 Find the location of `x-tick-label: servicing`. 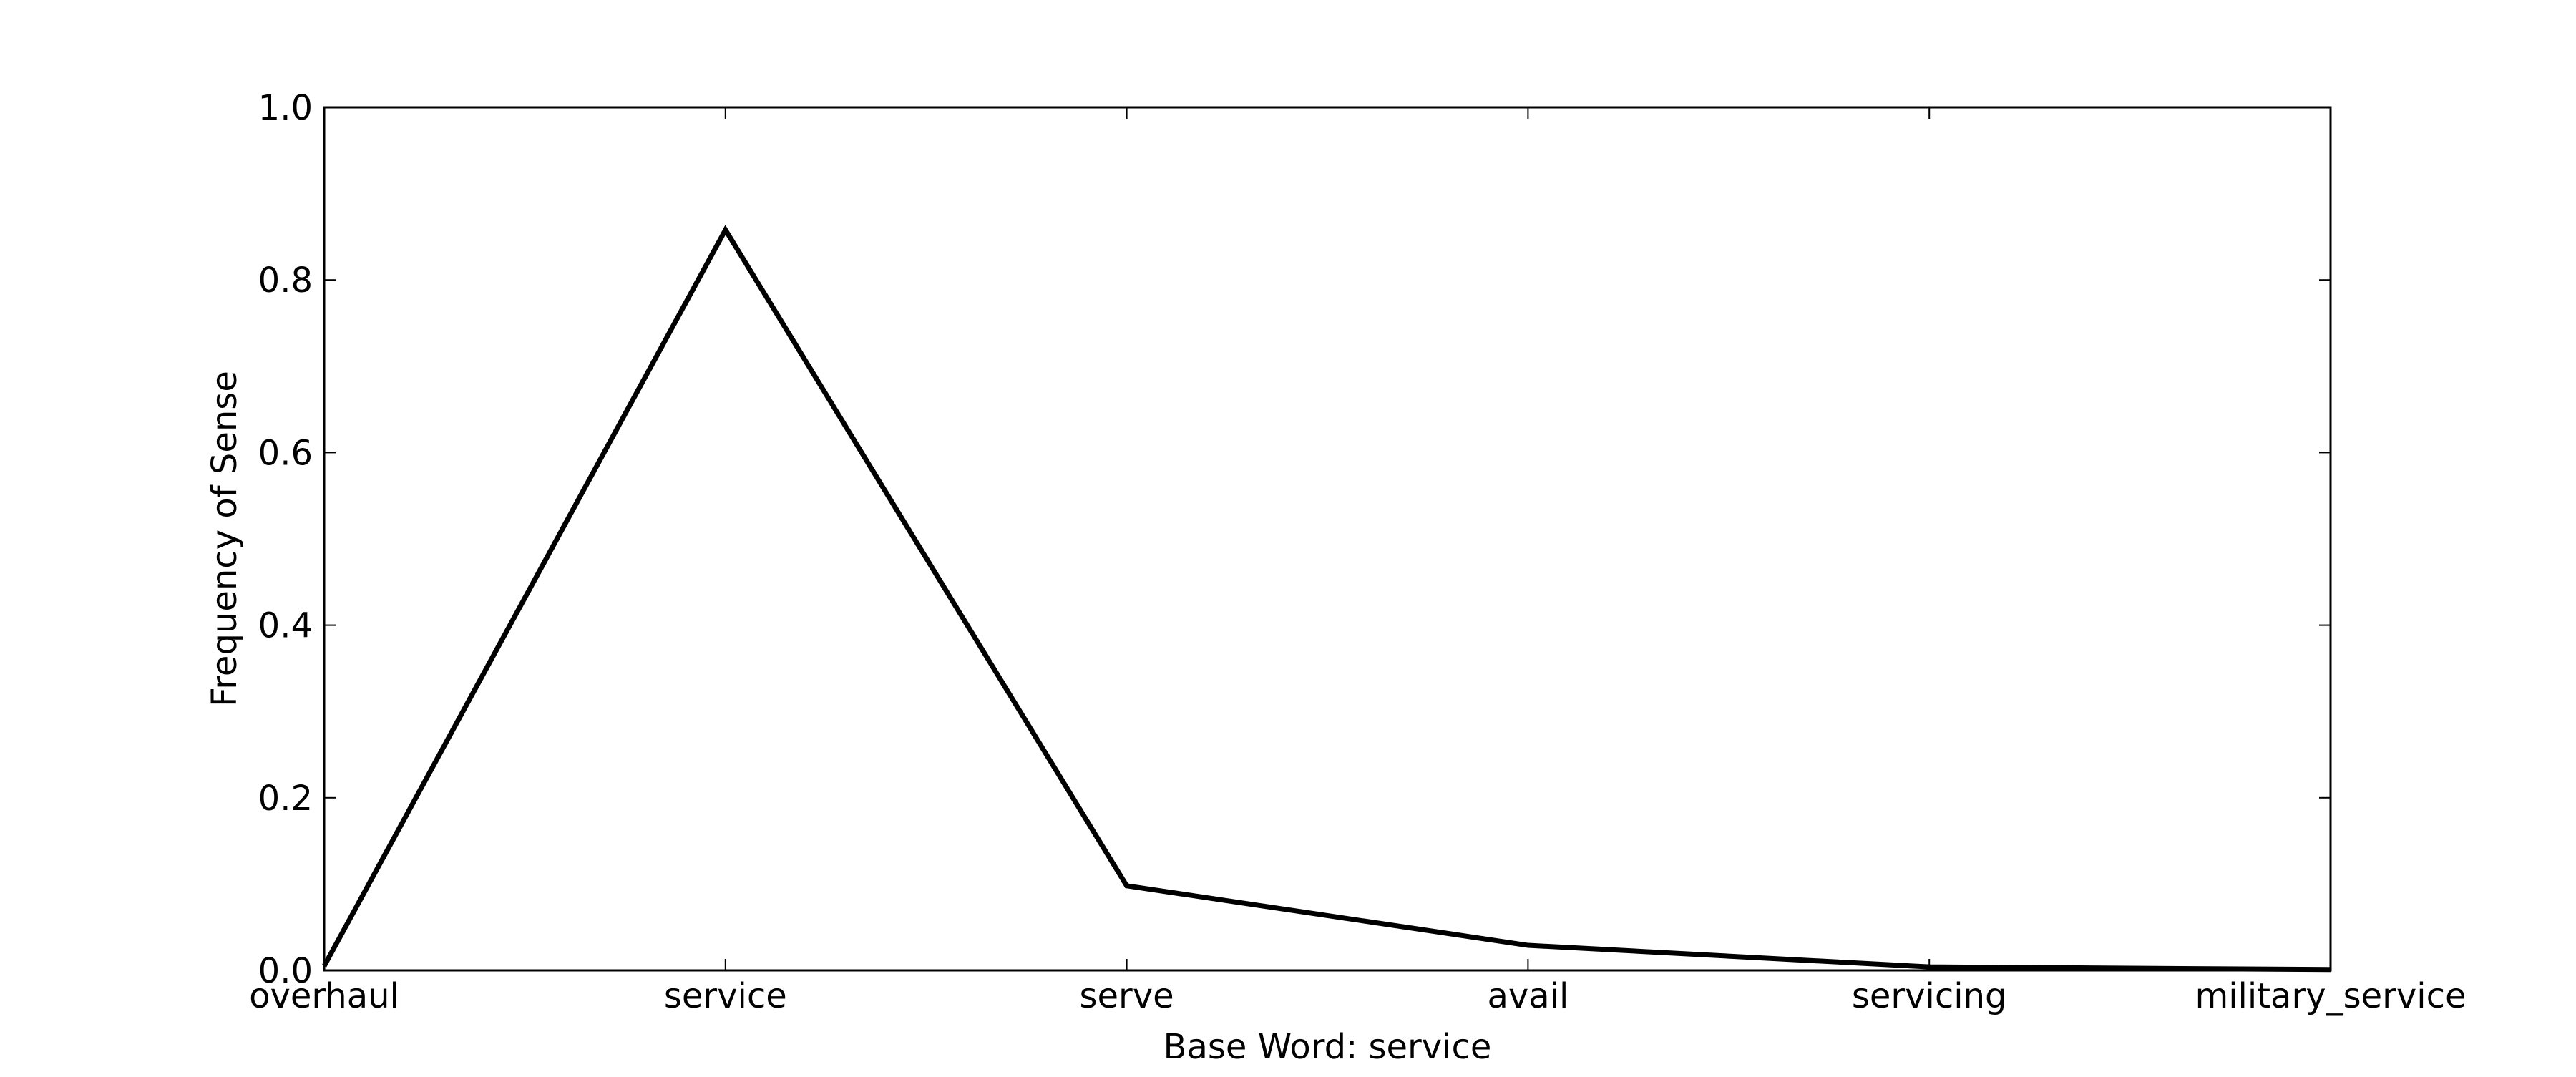

x-tick-label: servicing is located at coordinates (1929, 996).